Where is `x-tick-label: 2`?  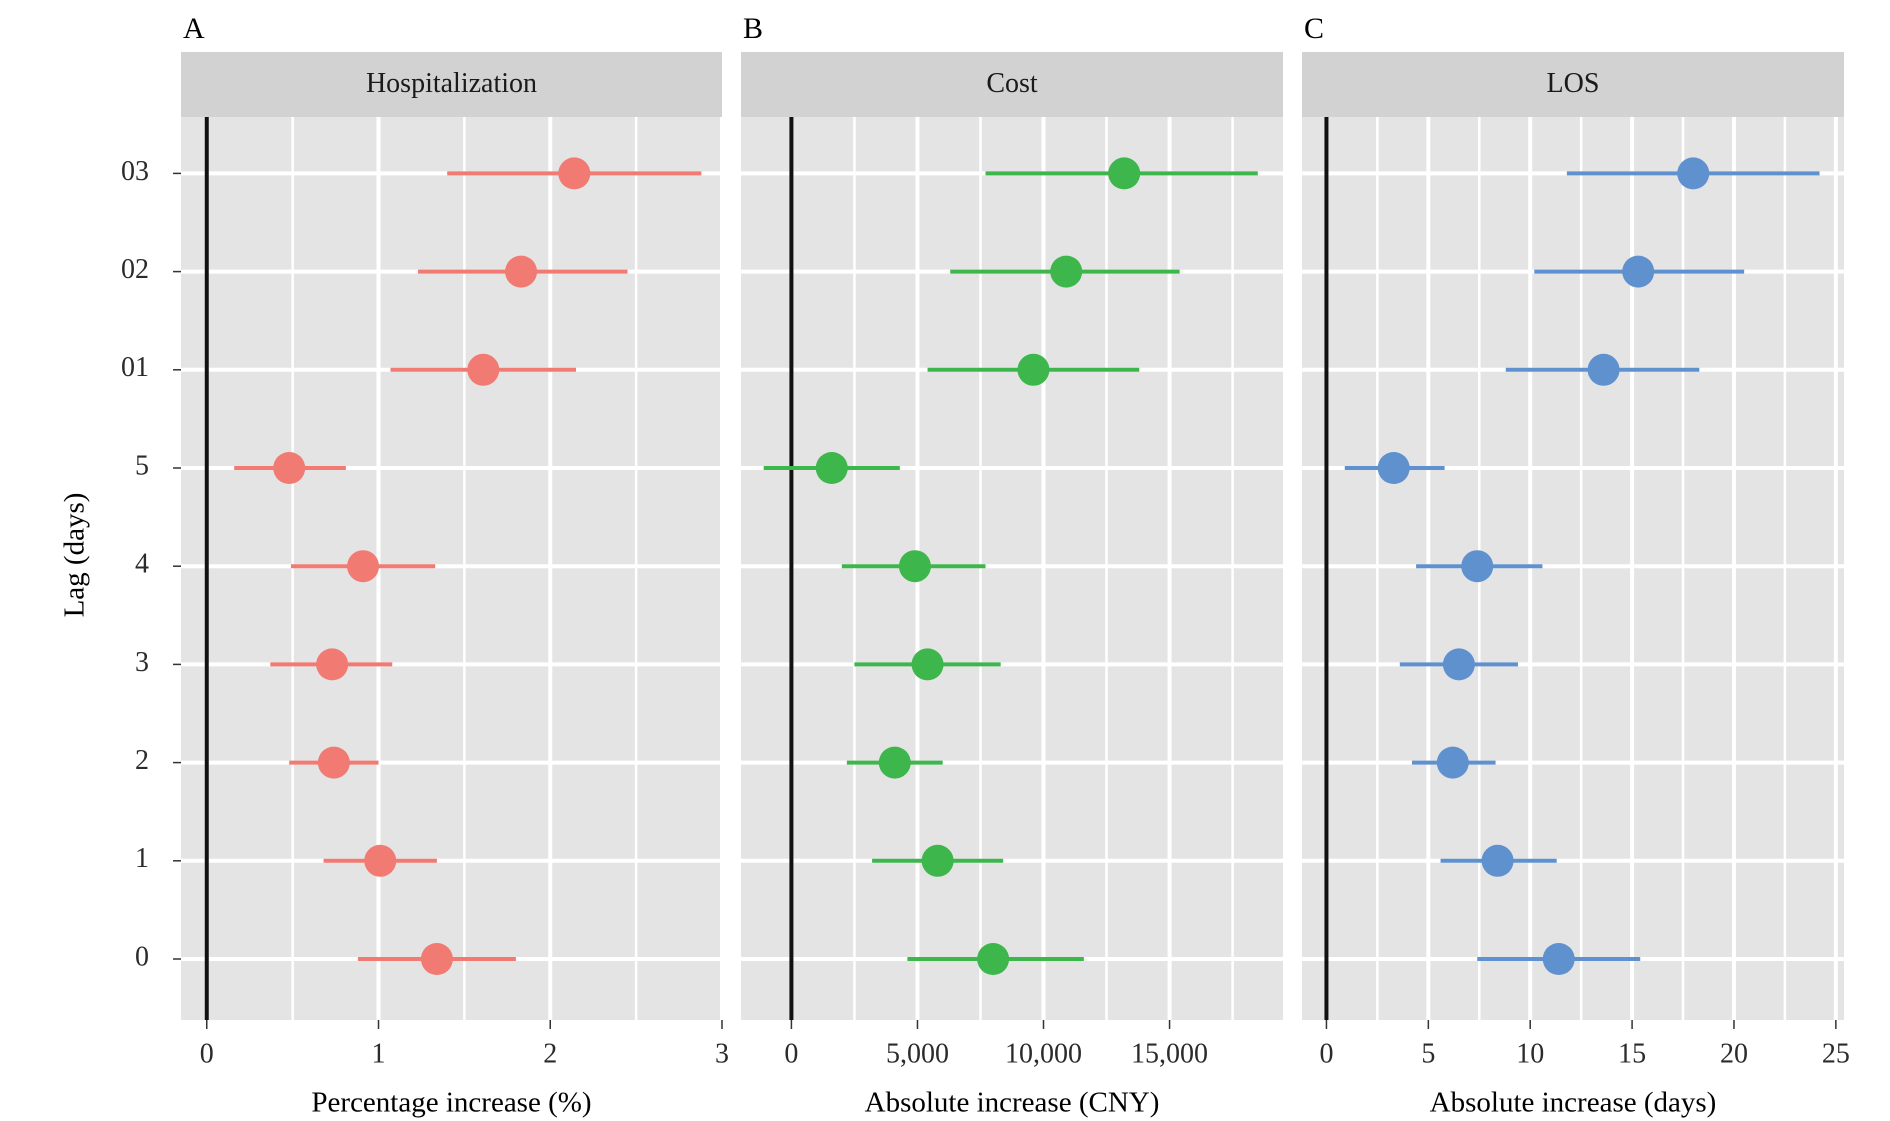
x-tick-label: 2 is located at coordinates (550, 1053).